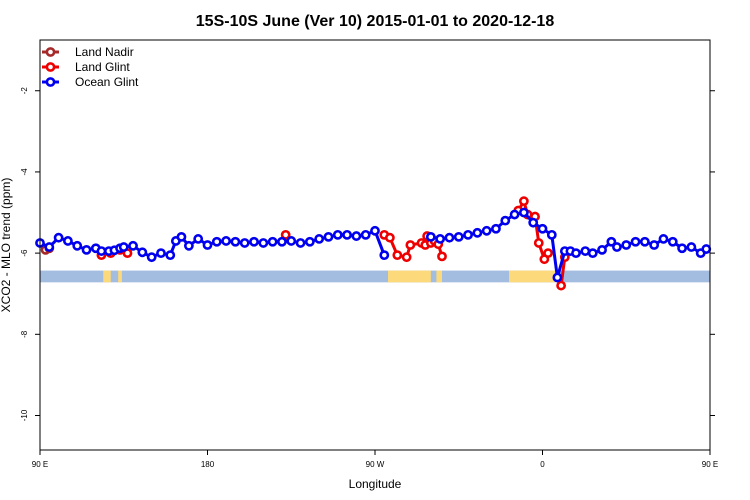 This screenshot has height=500, width=750. I want to click on legend-item: Land Nadir, so click(88, 52).